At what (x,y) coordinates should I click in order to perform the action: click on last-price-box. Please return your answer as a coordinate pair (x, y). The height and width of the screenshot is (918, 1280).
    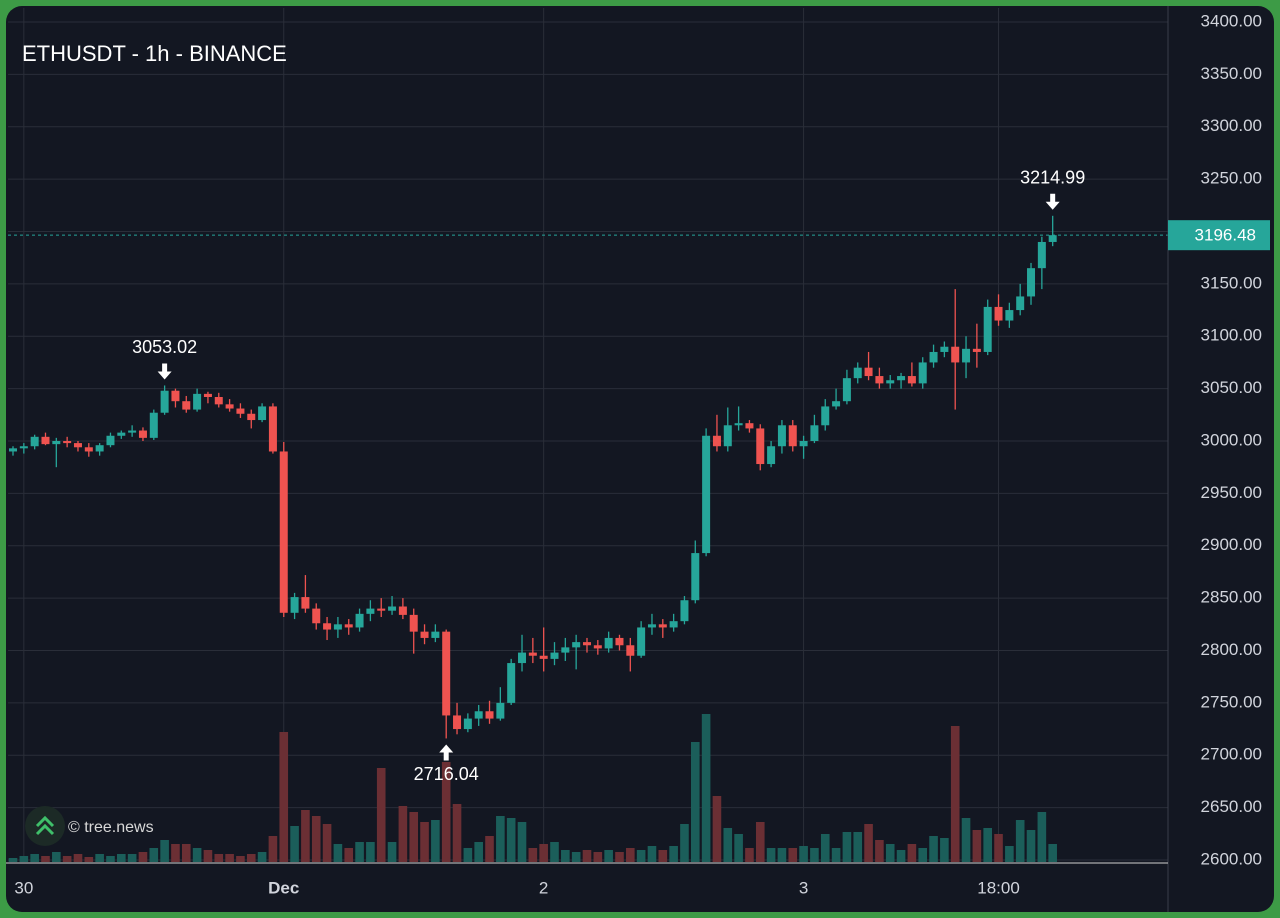
    Looking at the image, I should click on (1219, 235).